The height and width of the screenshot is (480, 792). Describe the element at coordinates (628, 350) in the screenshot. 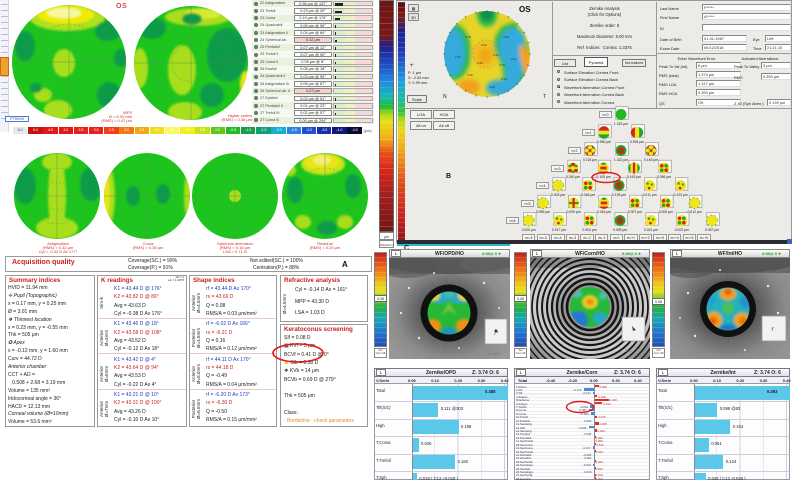

I see `svg-text: 1:W` at that location.